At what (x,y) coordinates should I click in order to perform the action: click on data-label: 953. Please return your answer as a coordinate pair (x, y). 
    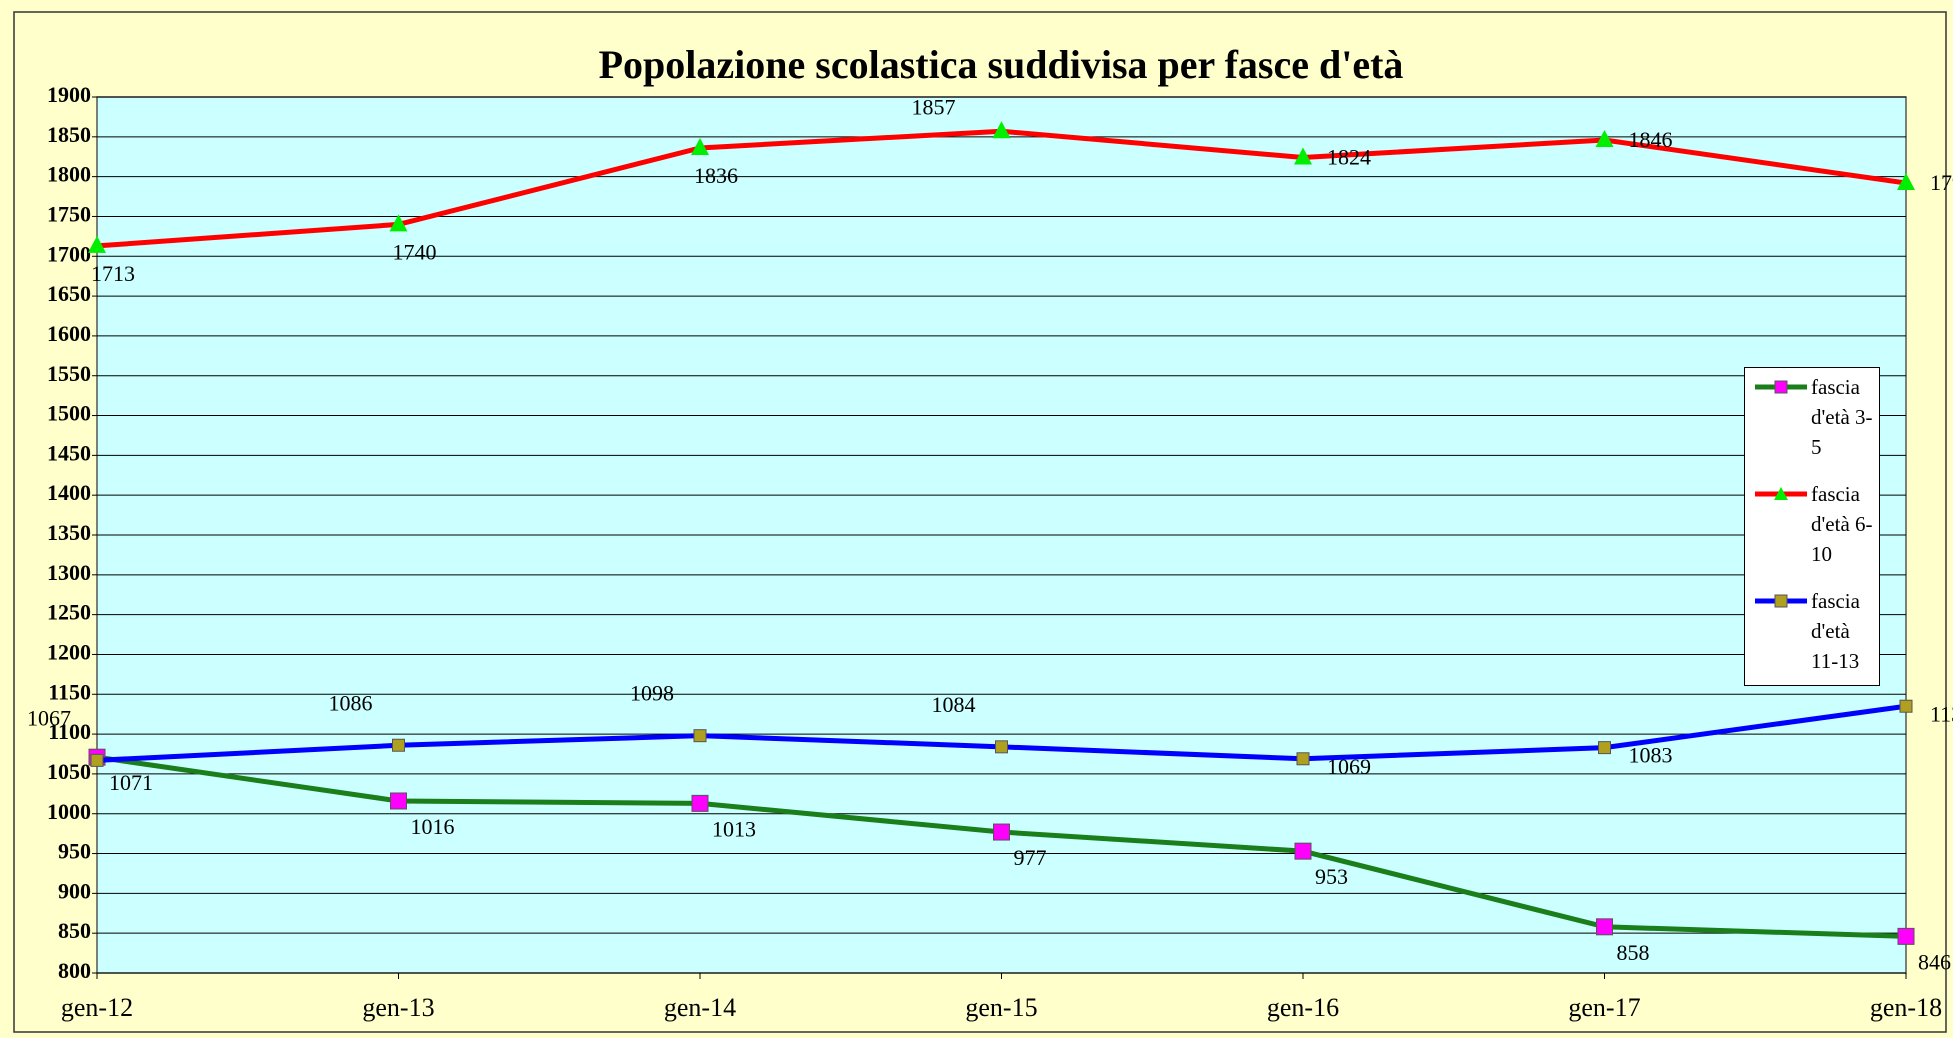
    Looking at the image, I should click on (1331, 876).